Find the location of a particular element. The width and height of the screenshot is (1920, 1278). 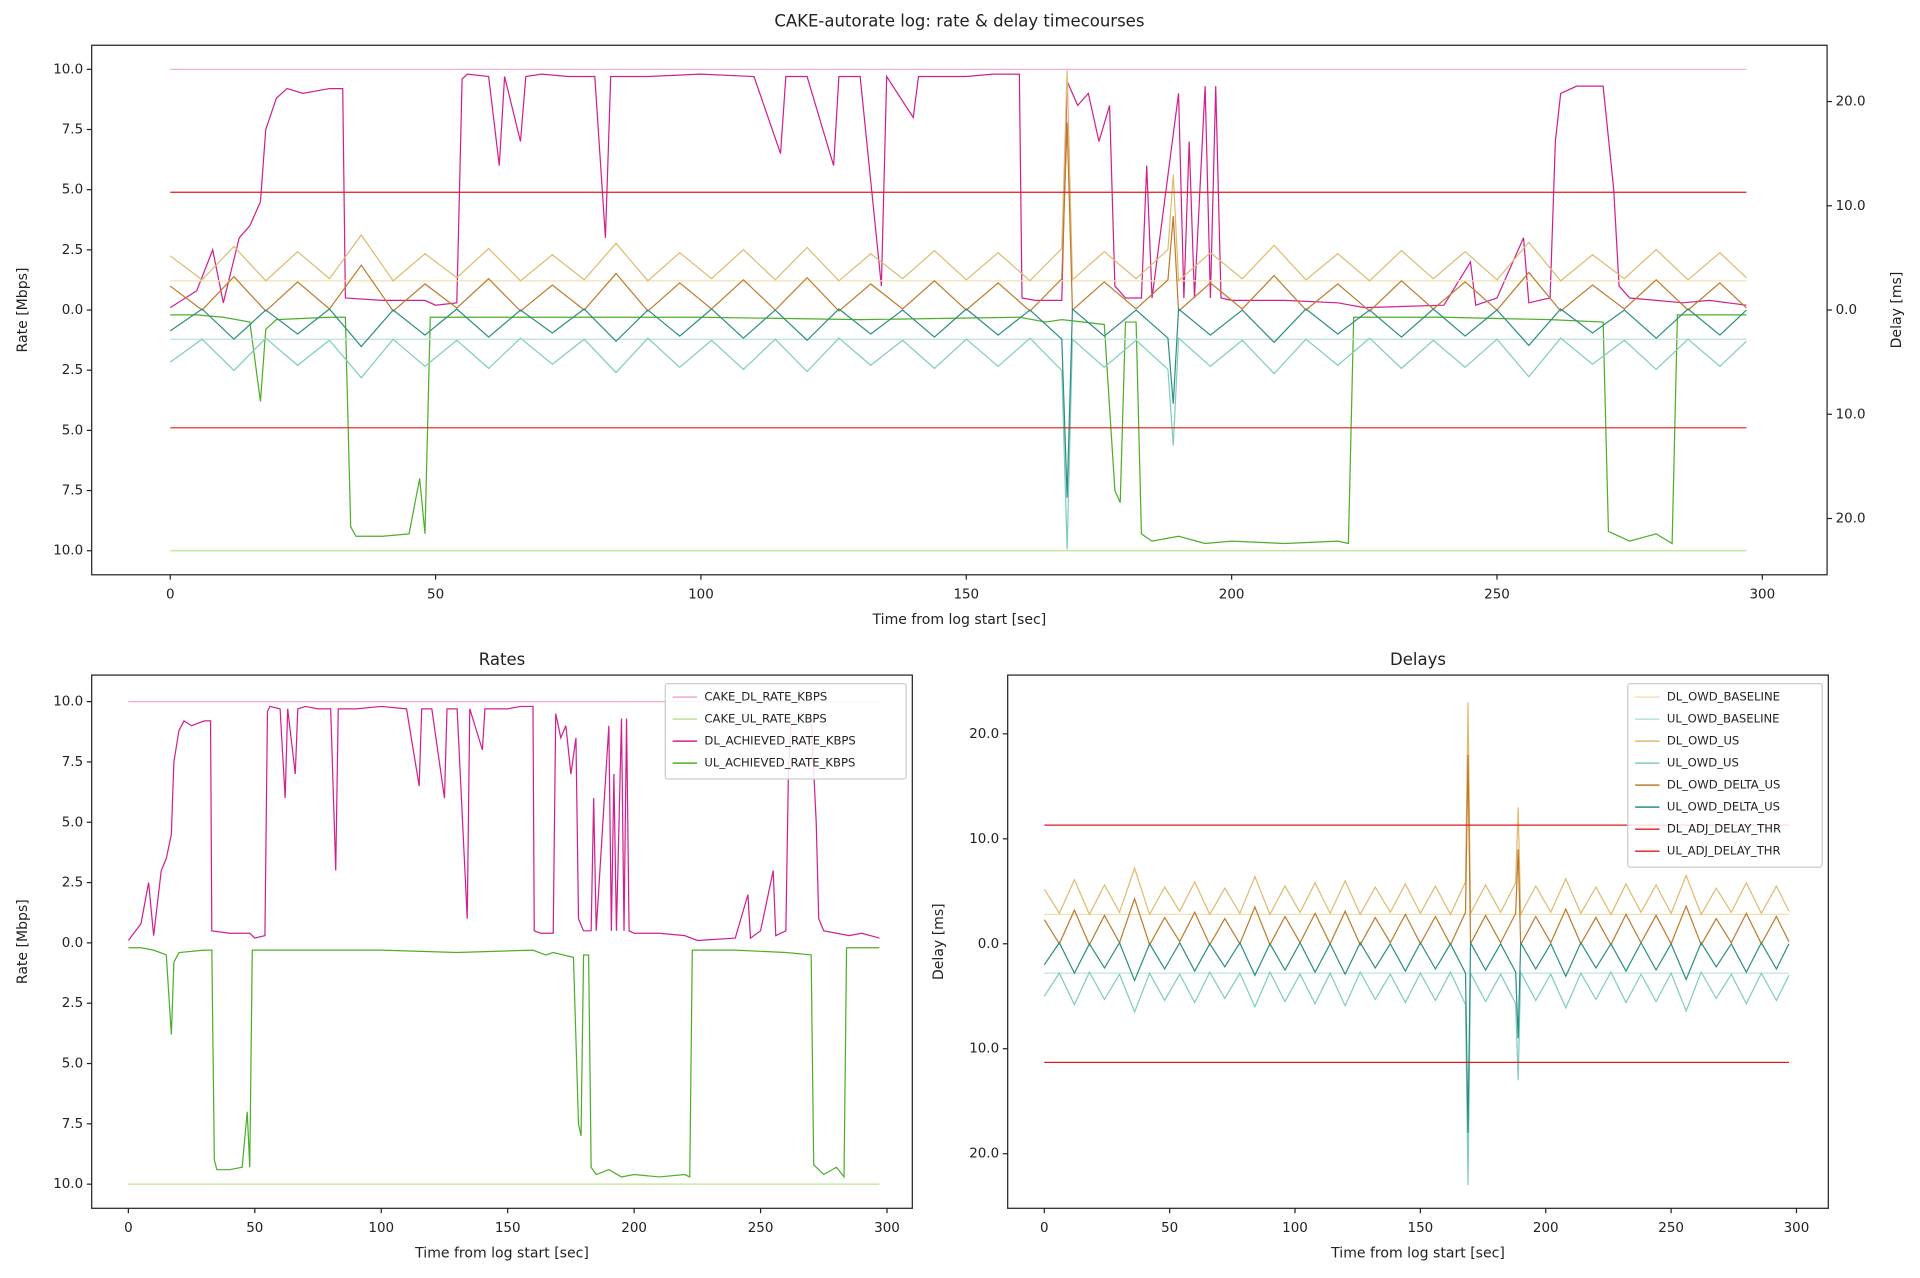

legend-label: DL_OWD_DELTA_US is located at coordinates (1724, 785).